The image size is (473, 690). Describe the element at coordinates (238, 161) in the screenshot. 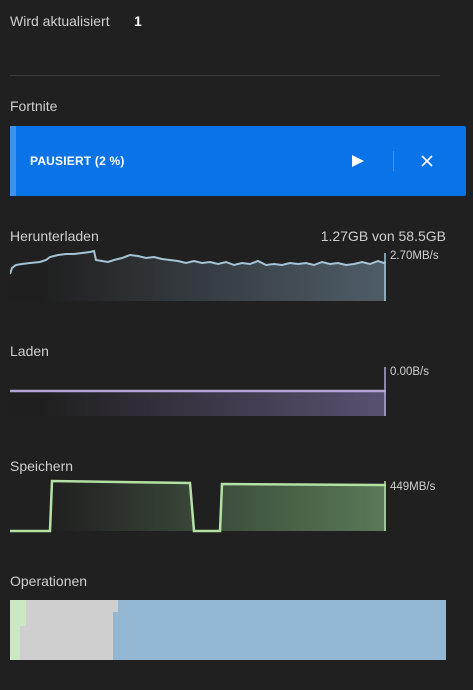

I see `download-status-banner: PAUSIERT (2 %)` at that location.